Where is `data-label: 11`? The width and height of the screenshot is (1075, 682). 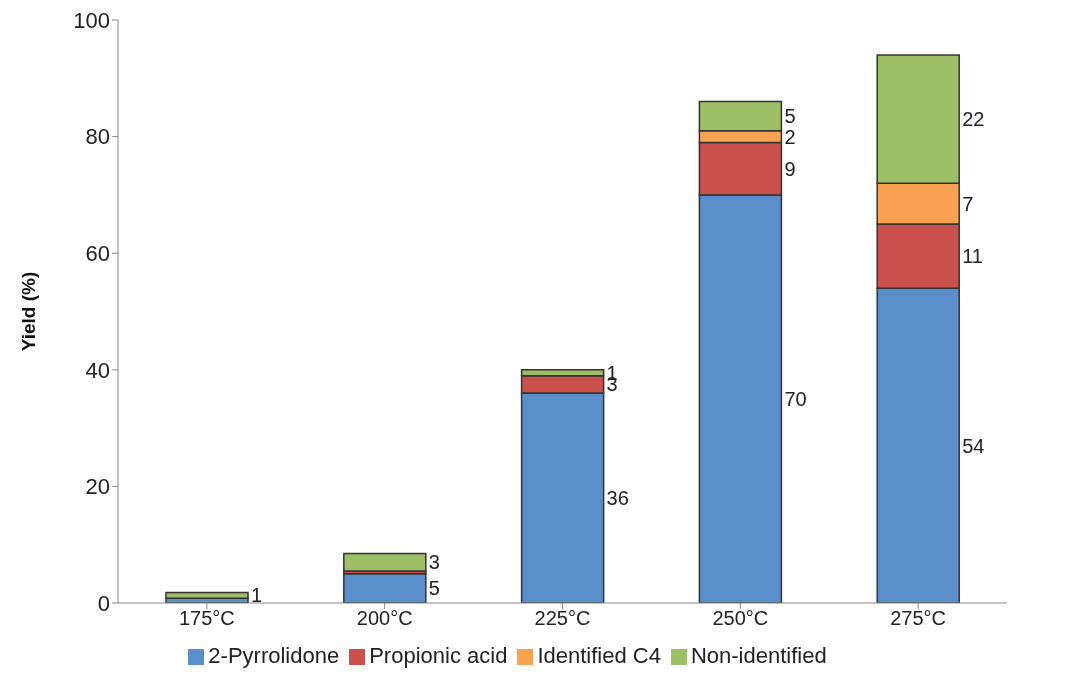
data-label: 11 is located at coordinates (972, 256).